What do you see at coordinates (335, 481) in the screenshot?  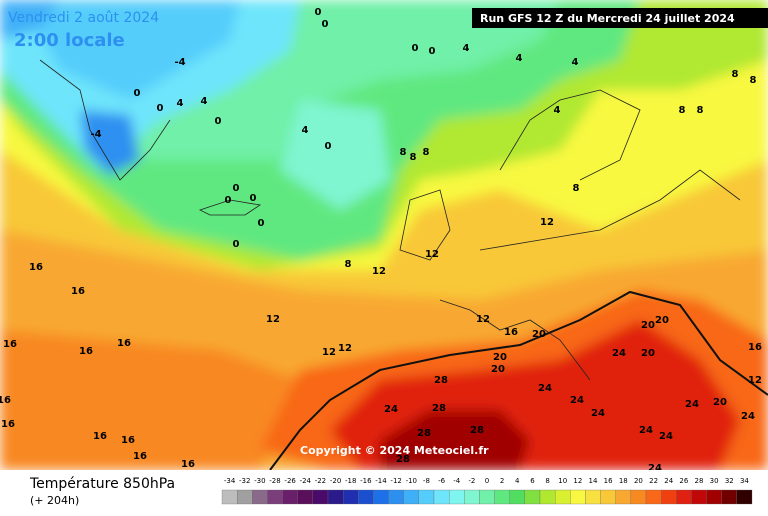 I see `scale-label: -20` at bounding box center [335, 481].